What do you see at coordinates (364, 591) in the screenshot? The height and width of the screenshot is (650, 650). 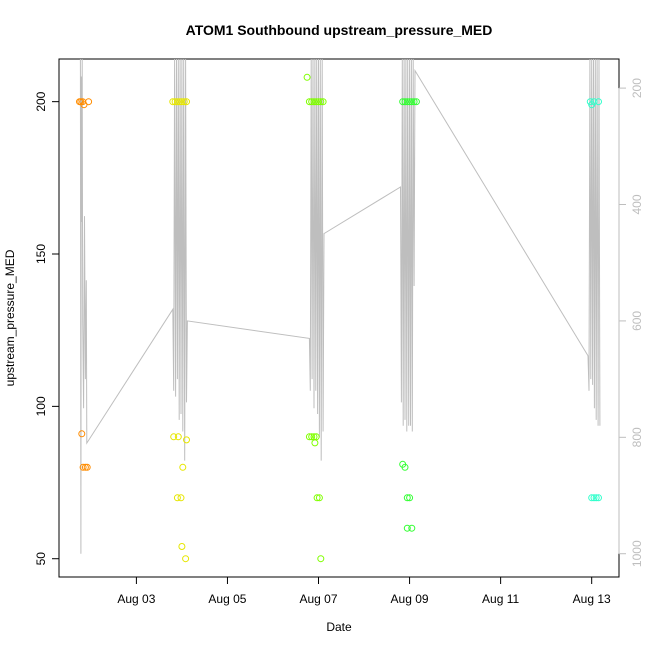 I see `x-axis: Aug 03 Aug 05 Aug 07 Aug 09 Aug 11 Aug 13` at bounding box center [364, 591].